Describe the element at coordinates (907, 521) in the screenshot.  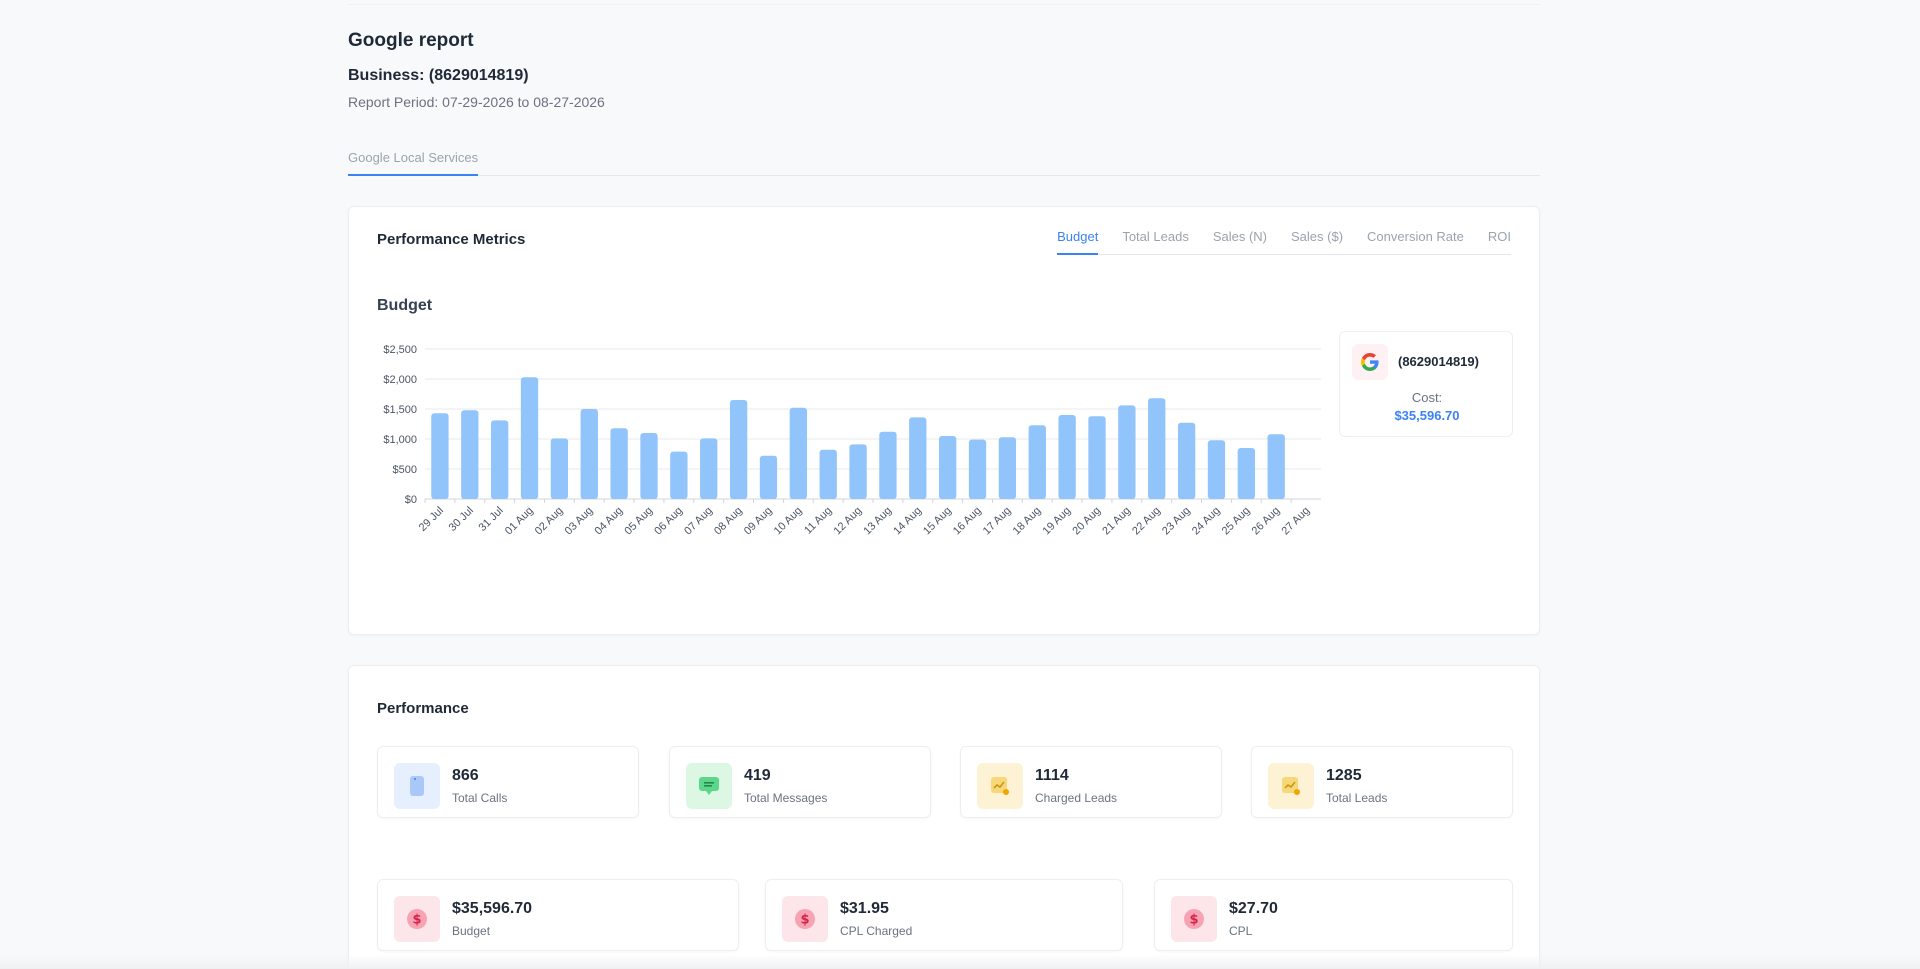
I see `x-tick-label: 14 Aug` at that location.